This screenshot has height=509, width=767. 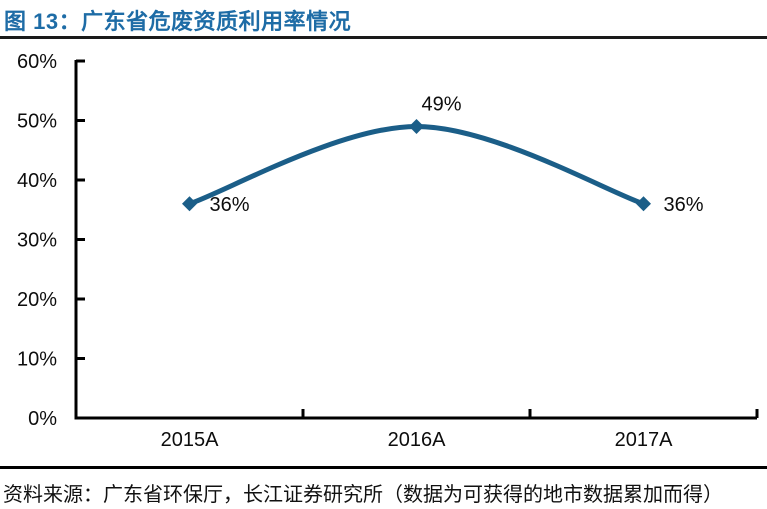 I want to click on x-axis-category-label: 2016A, so click(x=417, y=440).